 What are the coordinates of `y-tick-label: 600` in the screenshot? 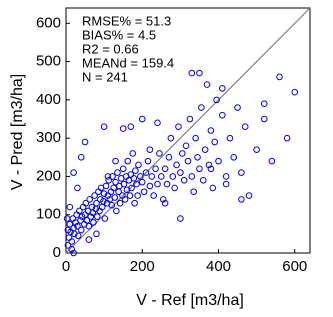 It's located at (48, 22).